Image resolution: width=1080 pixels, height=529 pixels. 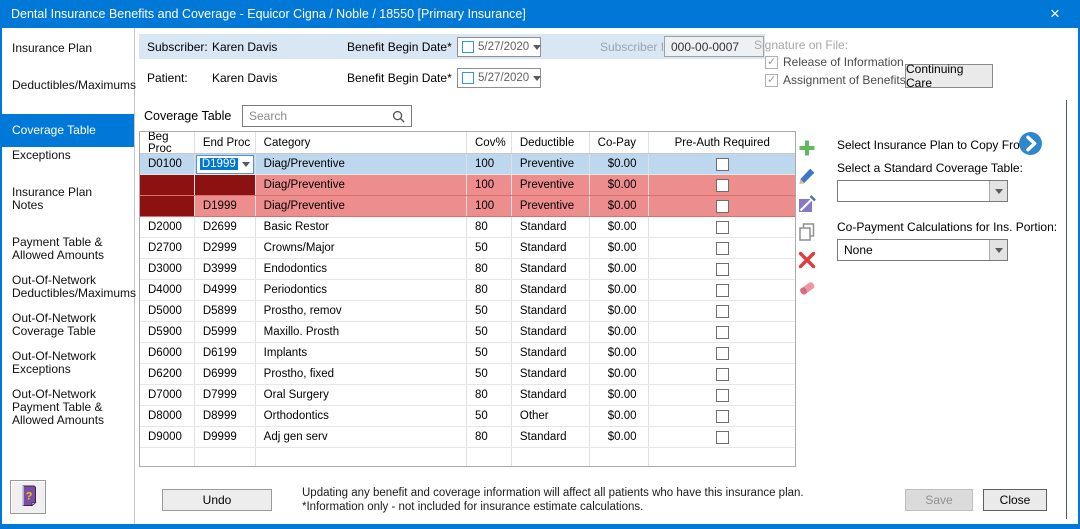 I want to click on clear-button, so click(x=808, y=288).